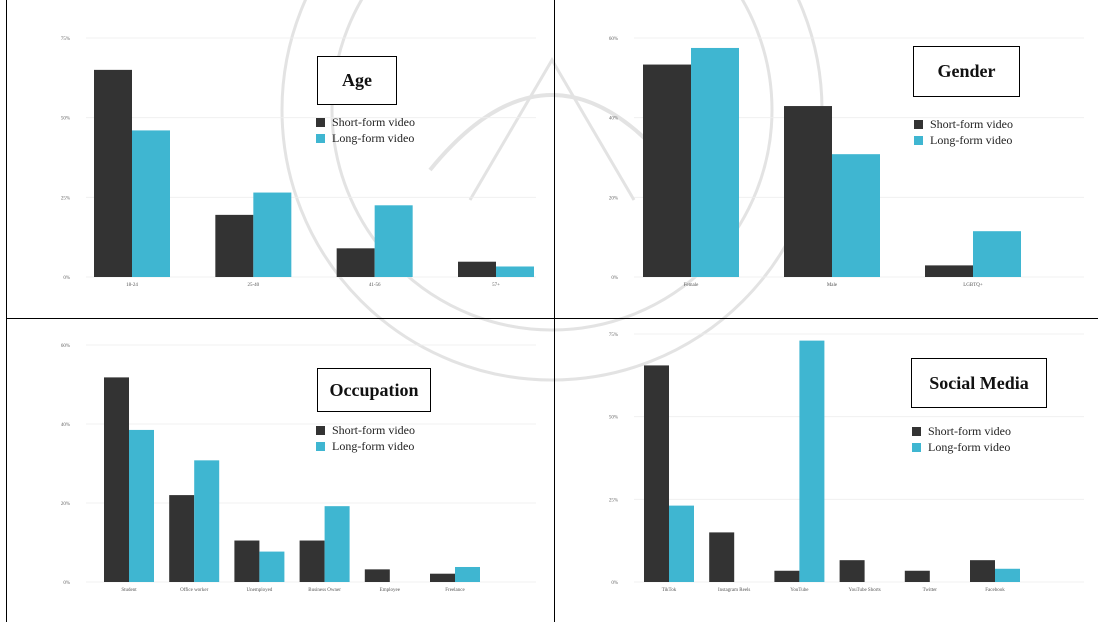 This screenshot has width=1098, height=622. What do you see at coordinates (734, 590) in the screenshot?
I see `x-category-label: Instagram Reels` at bounding box center [734, 590].